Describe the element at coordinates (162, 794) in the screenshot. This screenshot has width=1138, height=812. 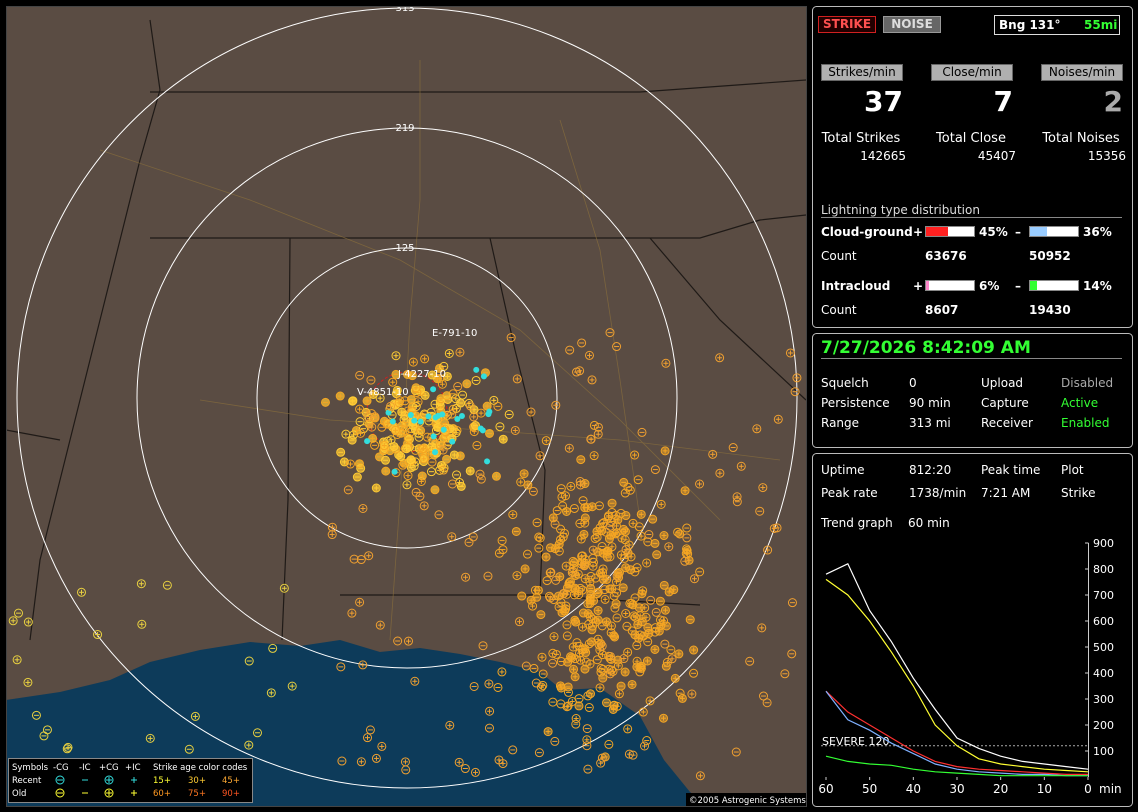
I see `legend-age: 60+` at that location.